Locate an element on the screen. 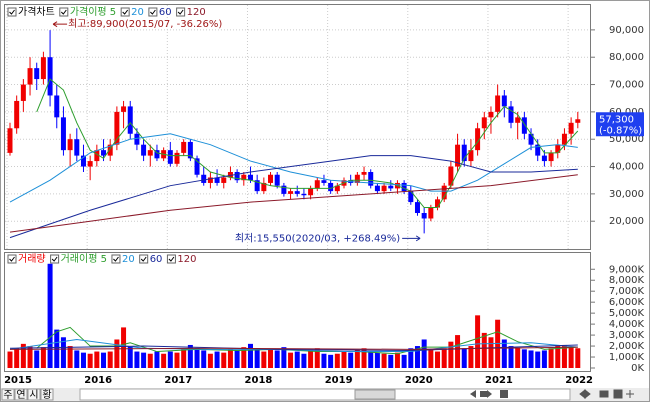 The height and width of the screenshot is (406, 650). scroll-thumb is located at coordinates (375, 394).